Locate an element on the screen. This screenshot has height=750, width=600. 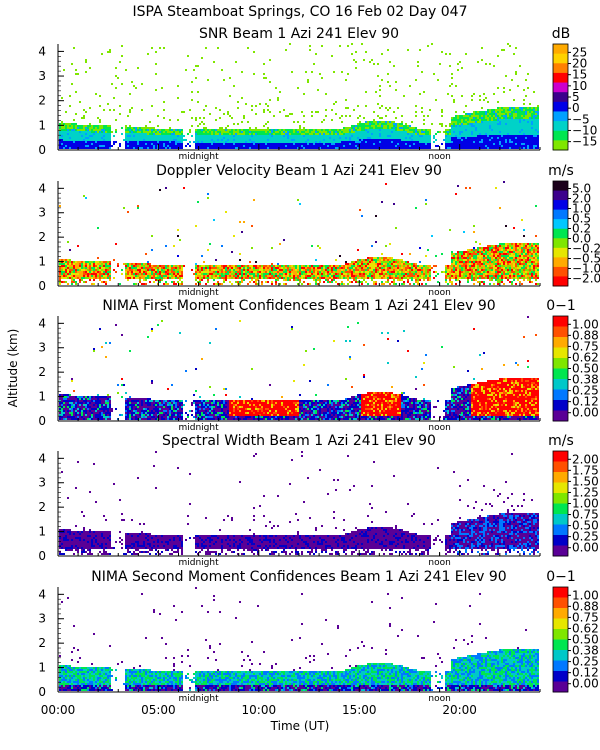
panel-title: SNR Beam 1 Azi 241 Elev 90 is located at coordinates (299, 34).